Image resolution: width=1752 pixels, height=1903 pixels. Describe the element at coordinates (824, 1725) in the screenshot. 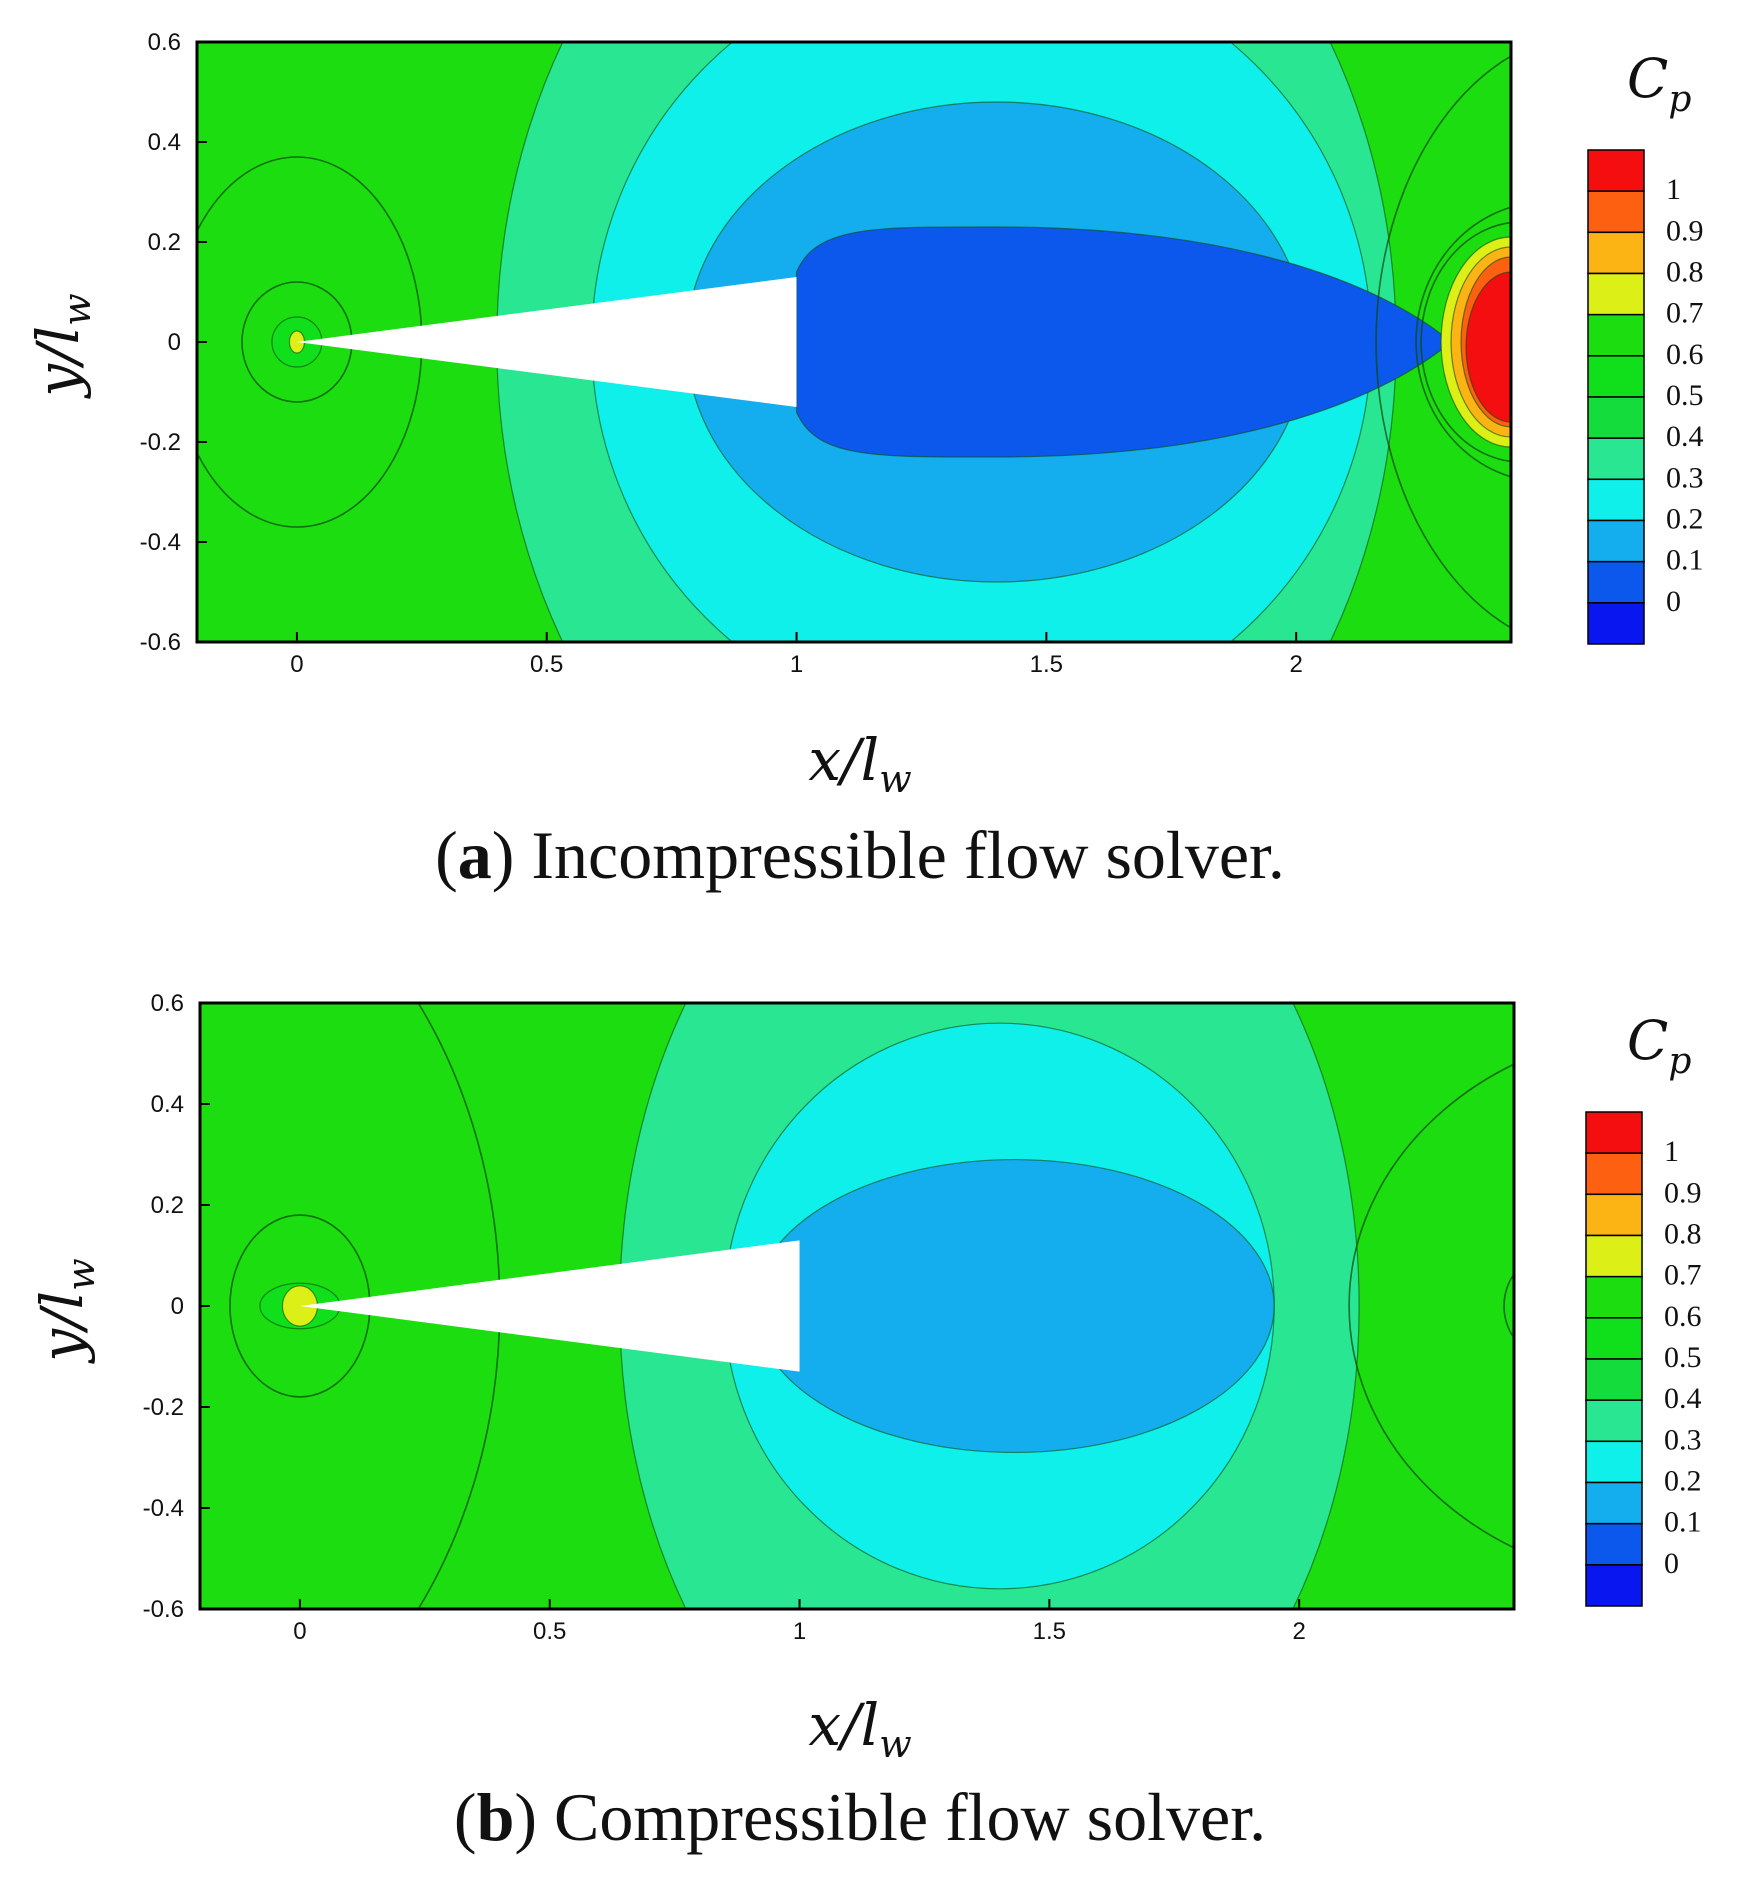

I see `x-axis-var-b: x` at that location.